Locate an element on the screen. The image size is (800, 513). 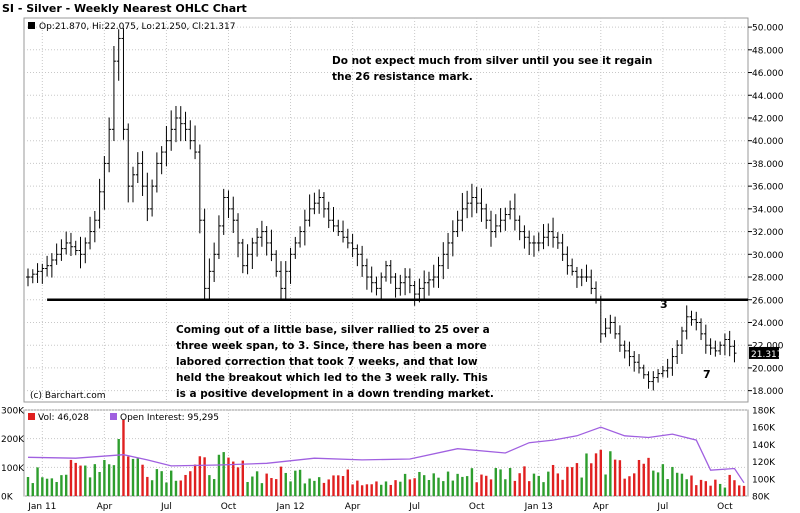
price-tick-label: 44.000 is located at coordinates (768, 97).